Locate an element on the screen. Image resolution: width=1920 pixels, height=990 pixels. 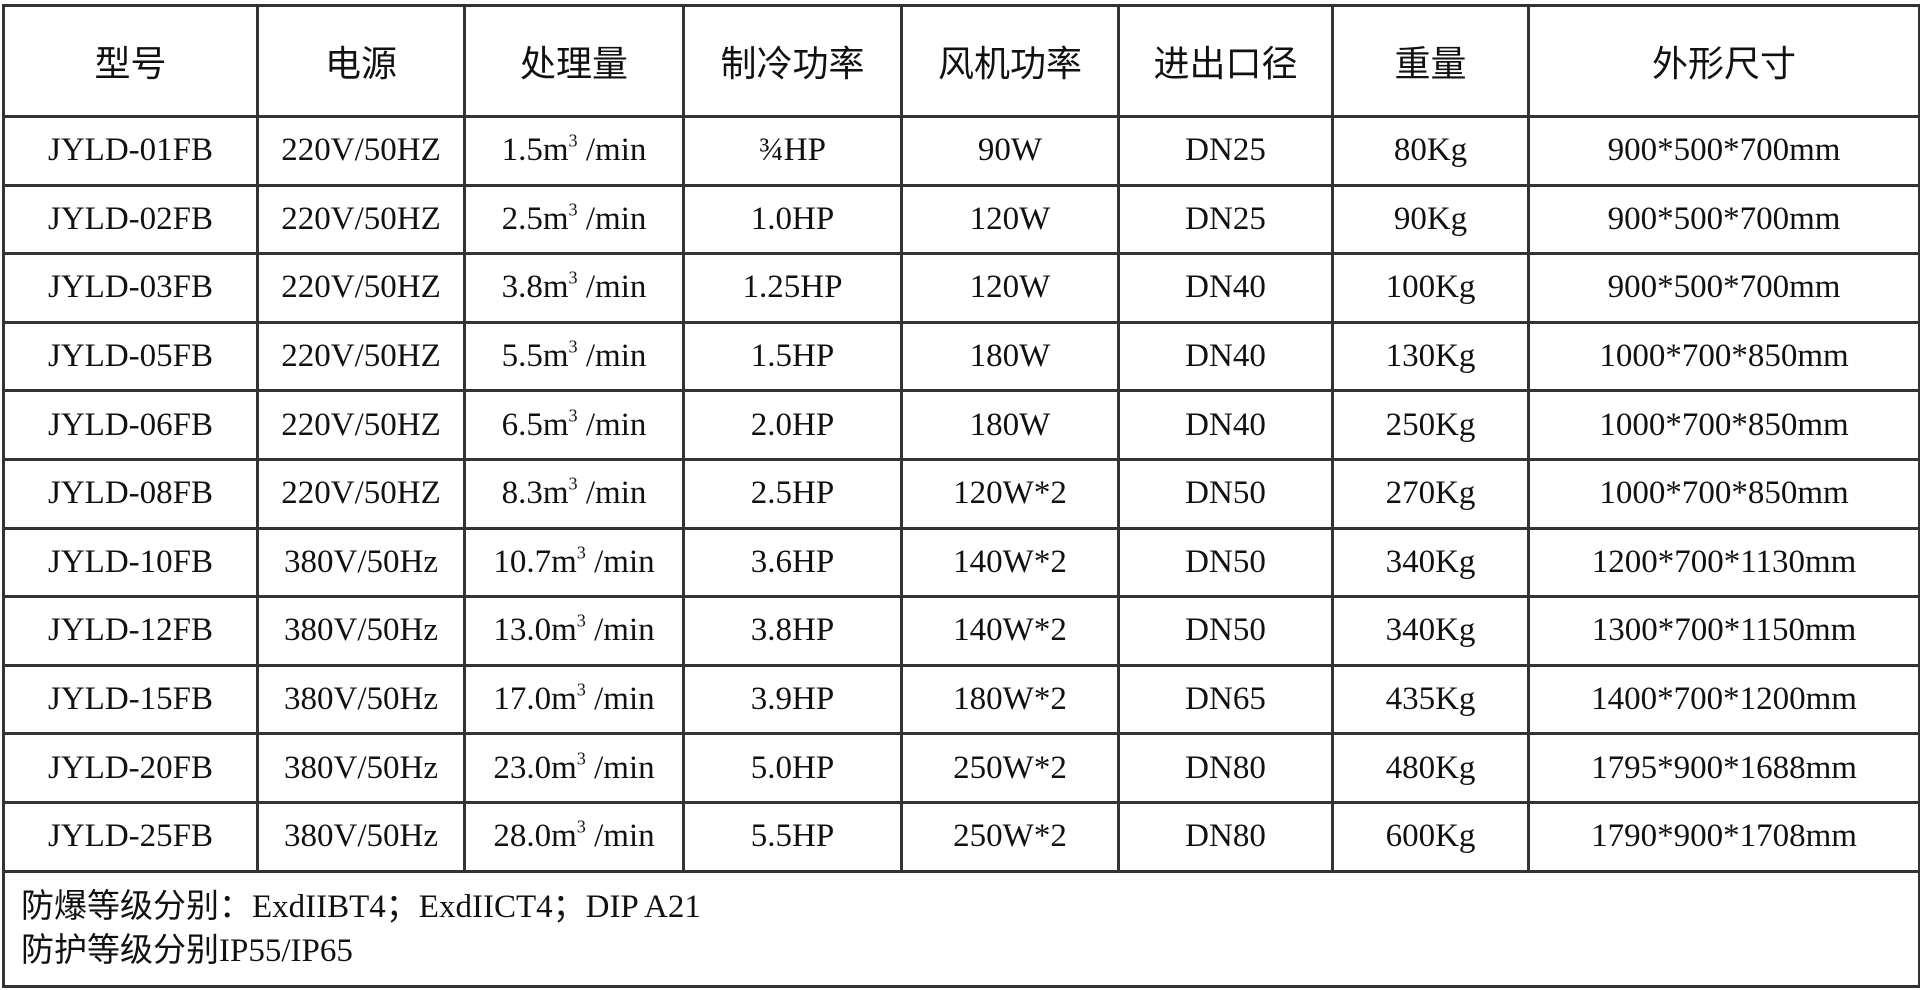
cell-weight: 90Kg is located at coordinates (1430, 219).